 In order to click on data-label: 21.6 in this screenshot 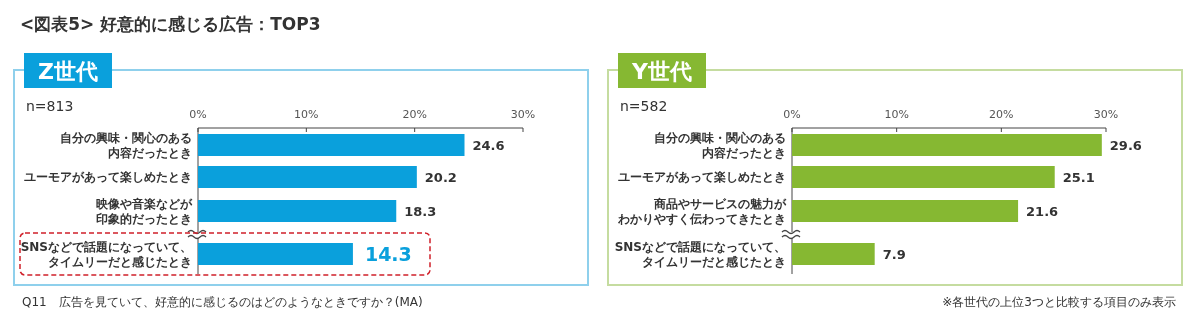, I will do `click(1042, 211)`.